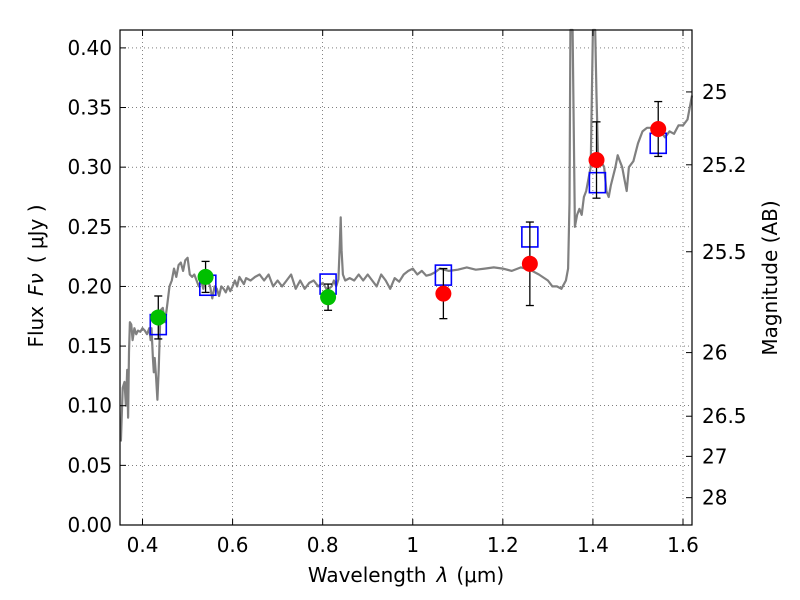 The height and width of the screenshot is (600, 800). I want to click on x-tick-label: 1.2, so click(503, 545).